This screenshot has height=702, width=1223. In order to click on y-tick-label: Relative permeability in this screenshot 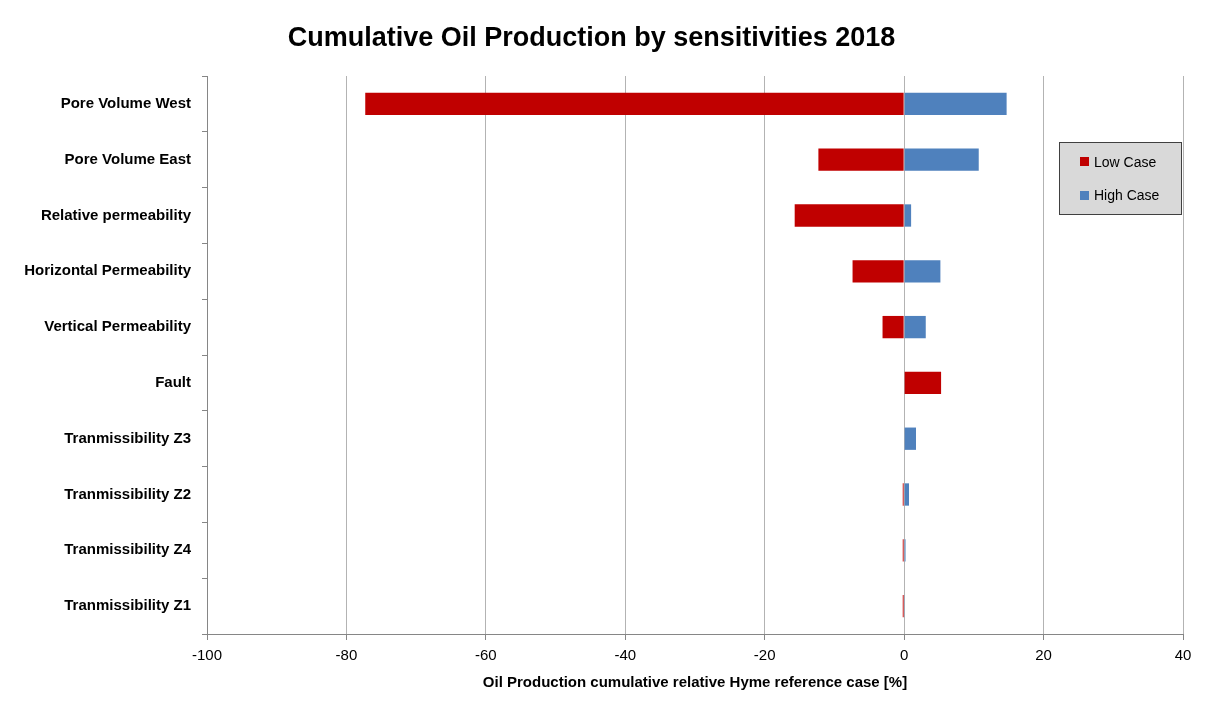, I will do `click(116, 214)`.